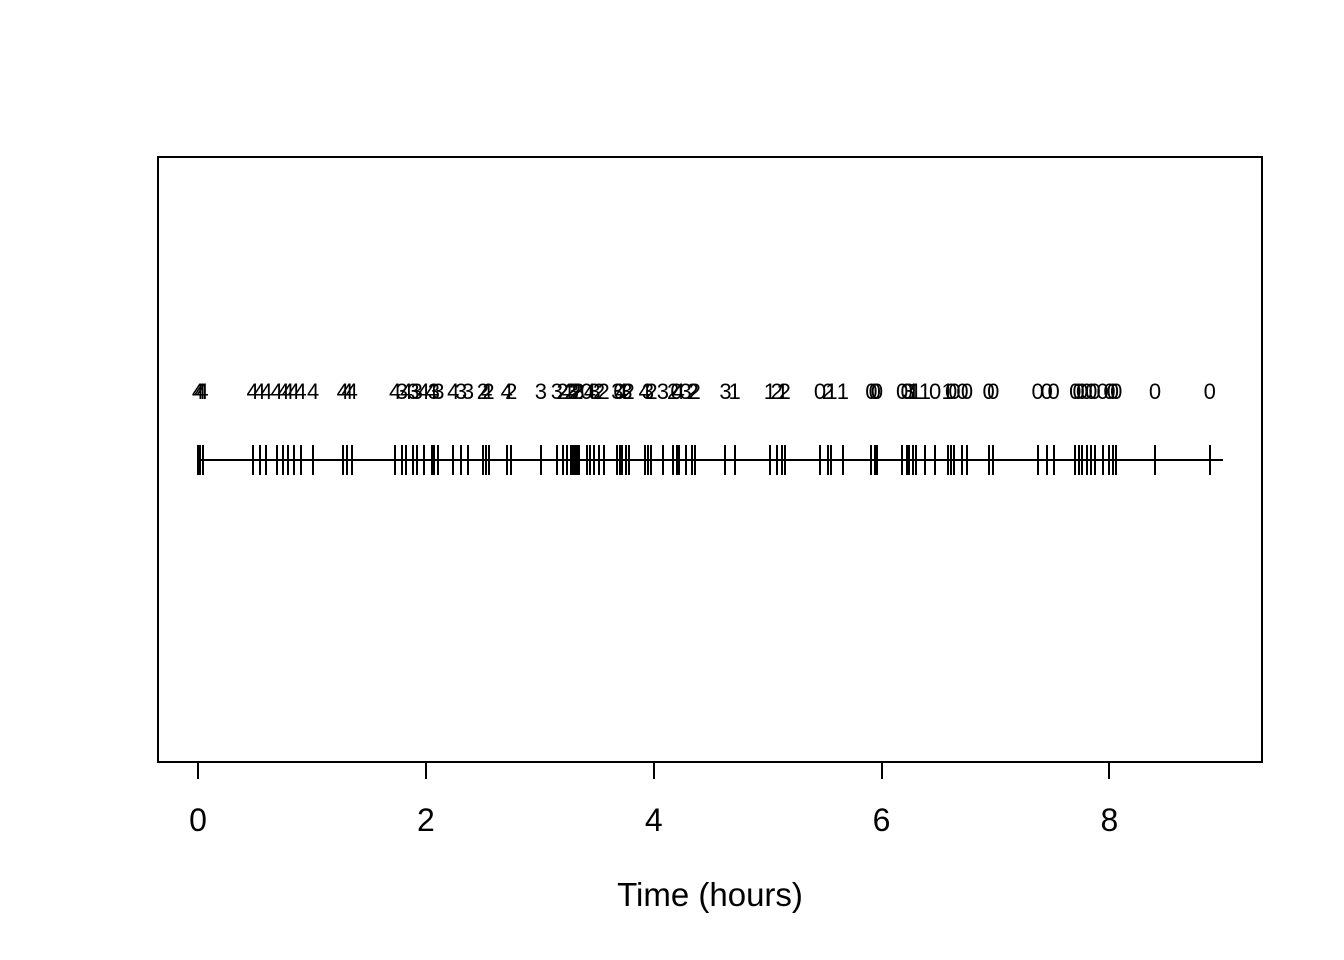 This screenshot has height=960, width=1344. What do you see at coordinates (1109, 820) in the screenshot?
I see `x-axis-tick-label: 8` at bounding box center [1109, 820].